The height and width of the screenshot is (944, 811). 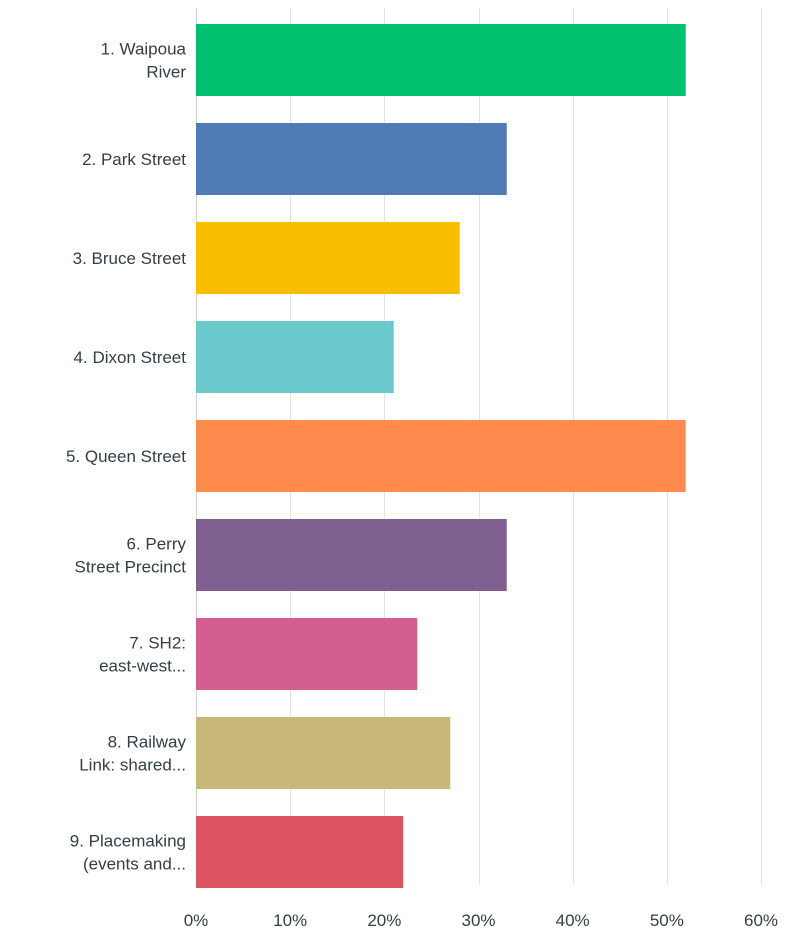 I want to click on category-label: 1. Waipoua River, so click(x=144, y=61).